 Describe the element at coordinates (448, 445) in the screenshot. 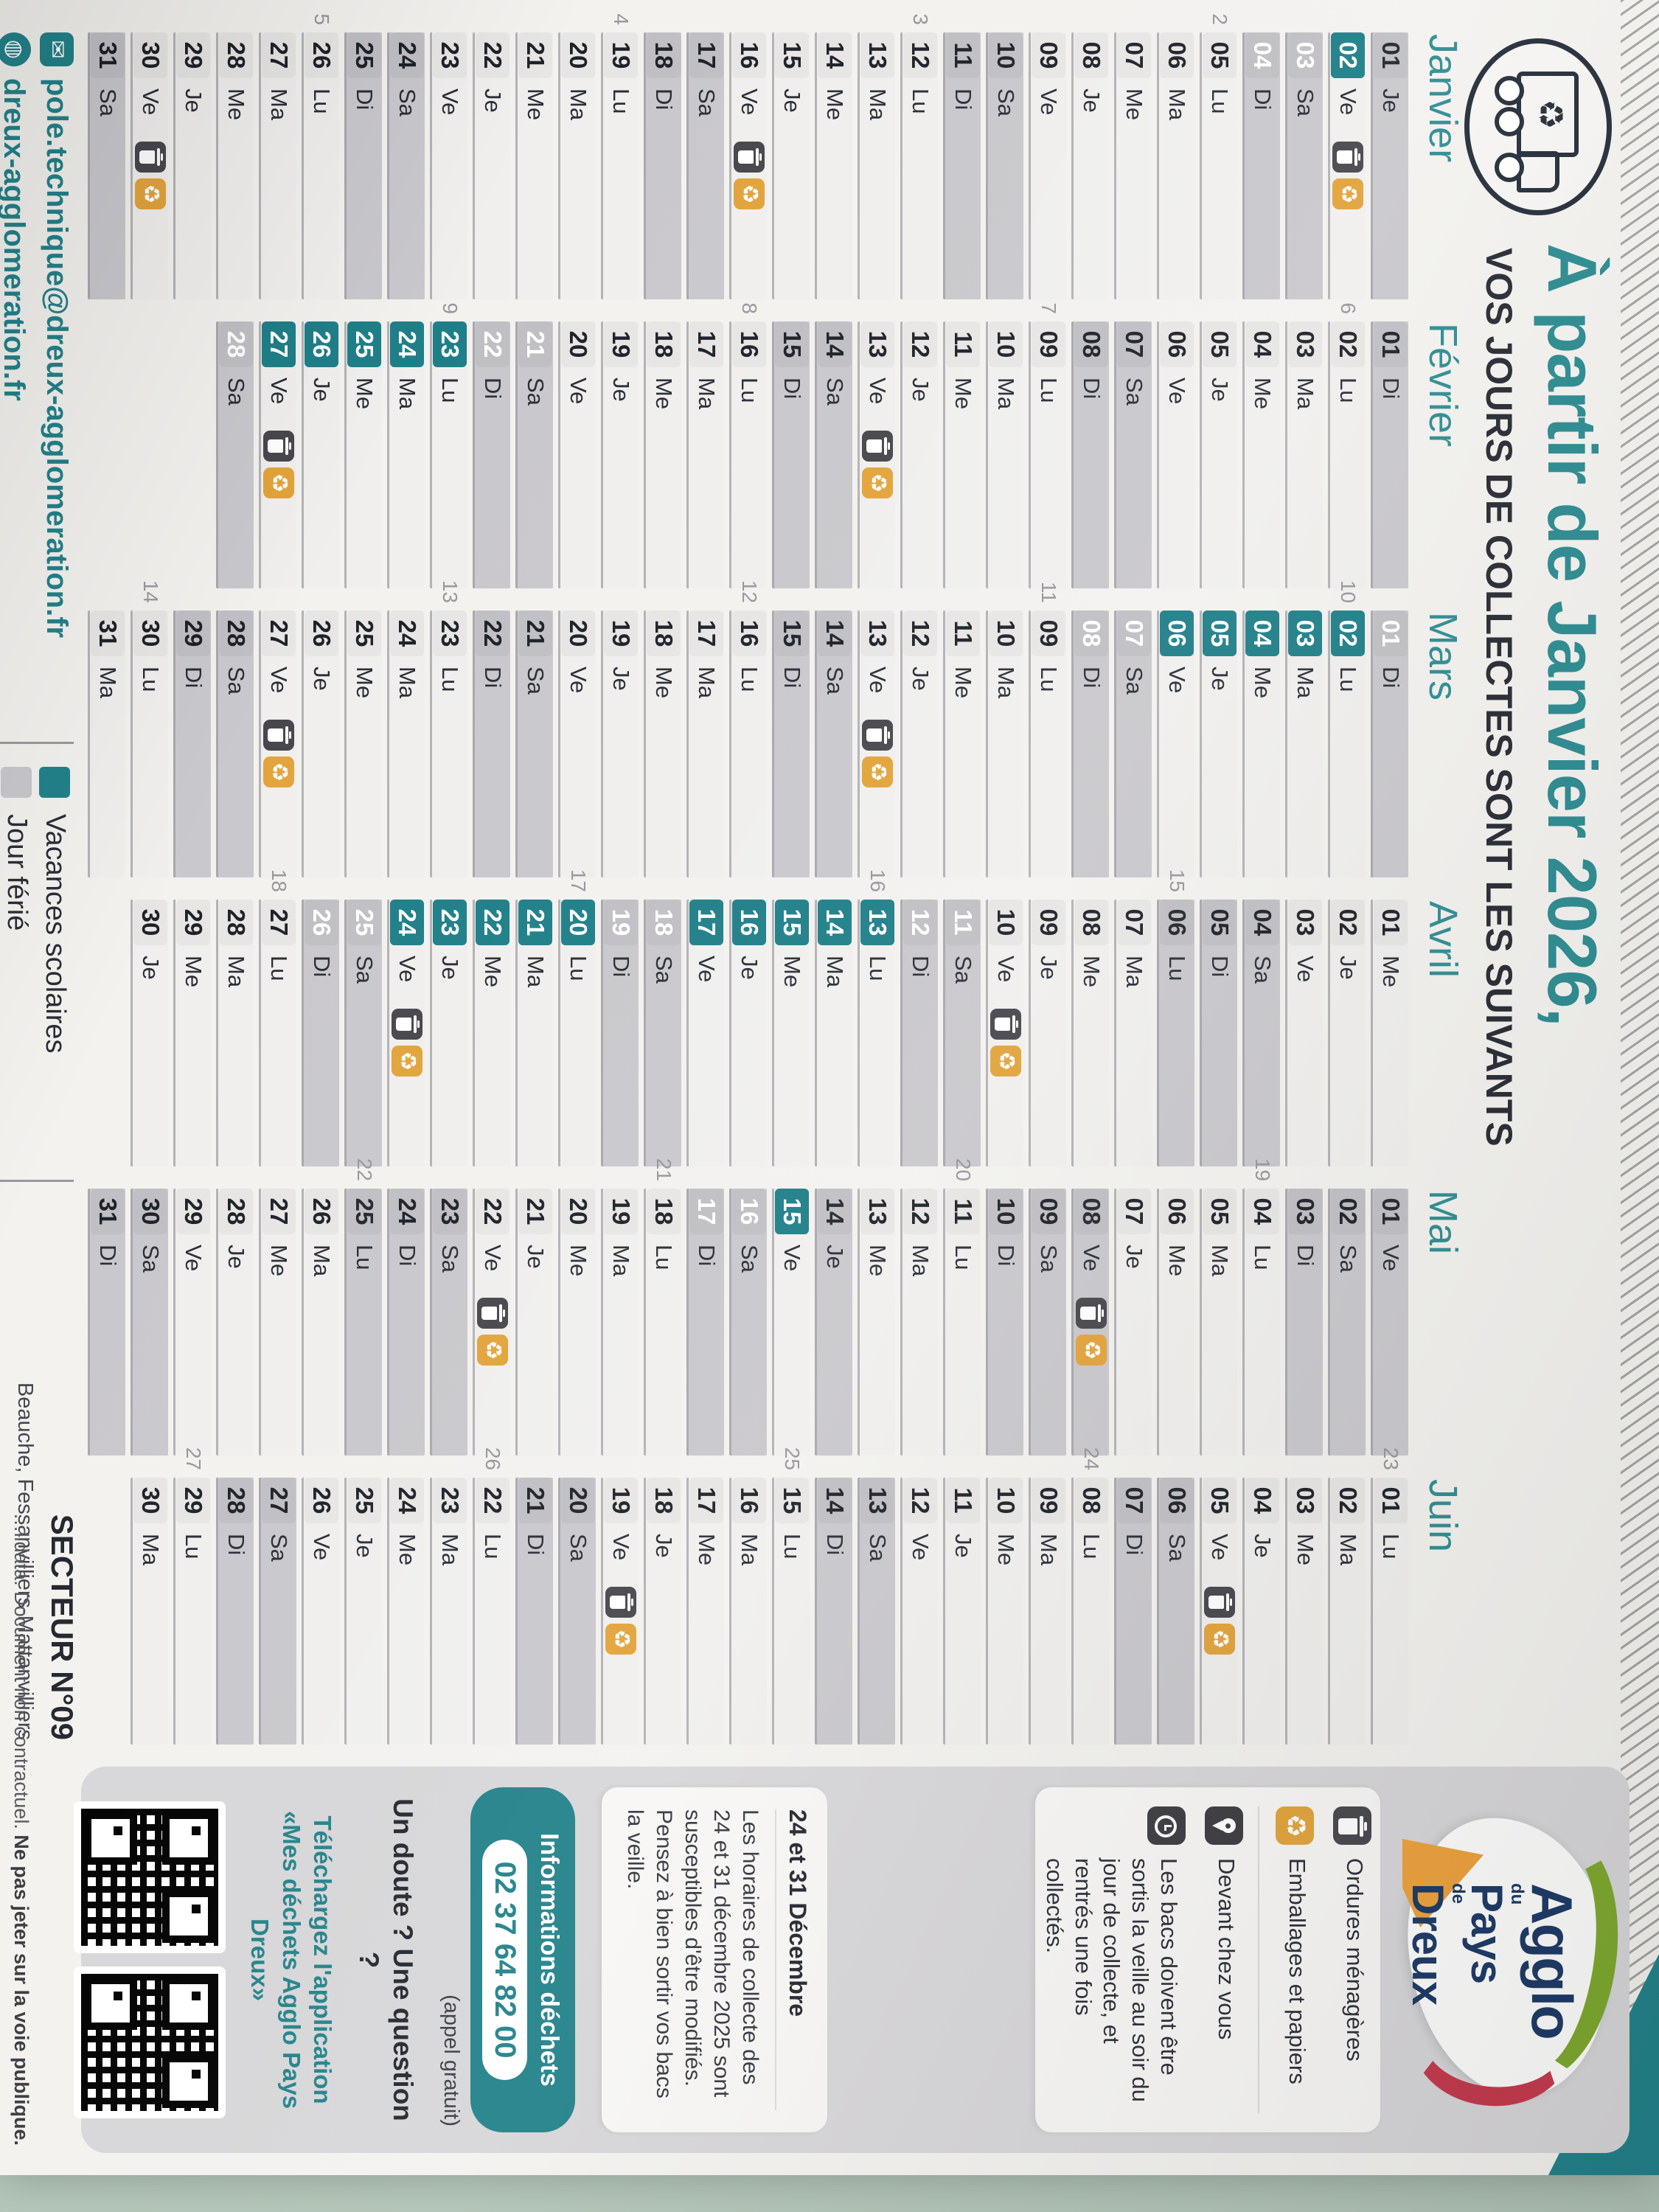

I see `day-row: 9 23 Lu` at that location.